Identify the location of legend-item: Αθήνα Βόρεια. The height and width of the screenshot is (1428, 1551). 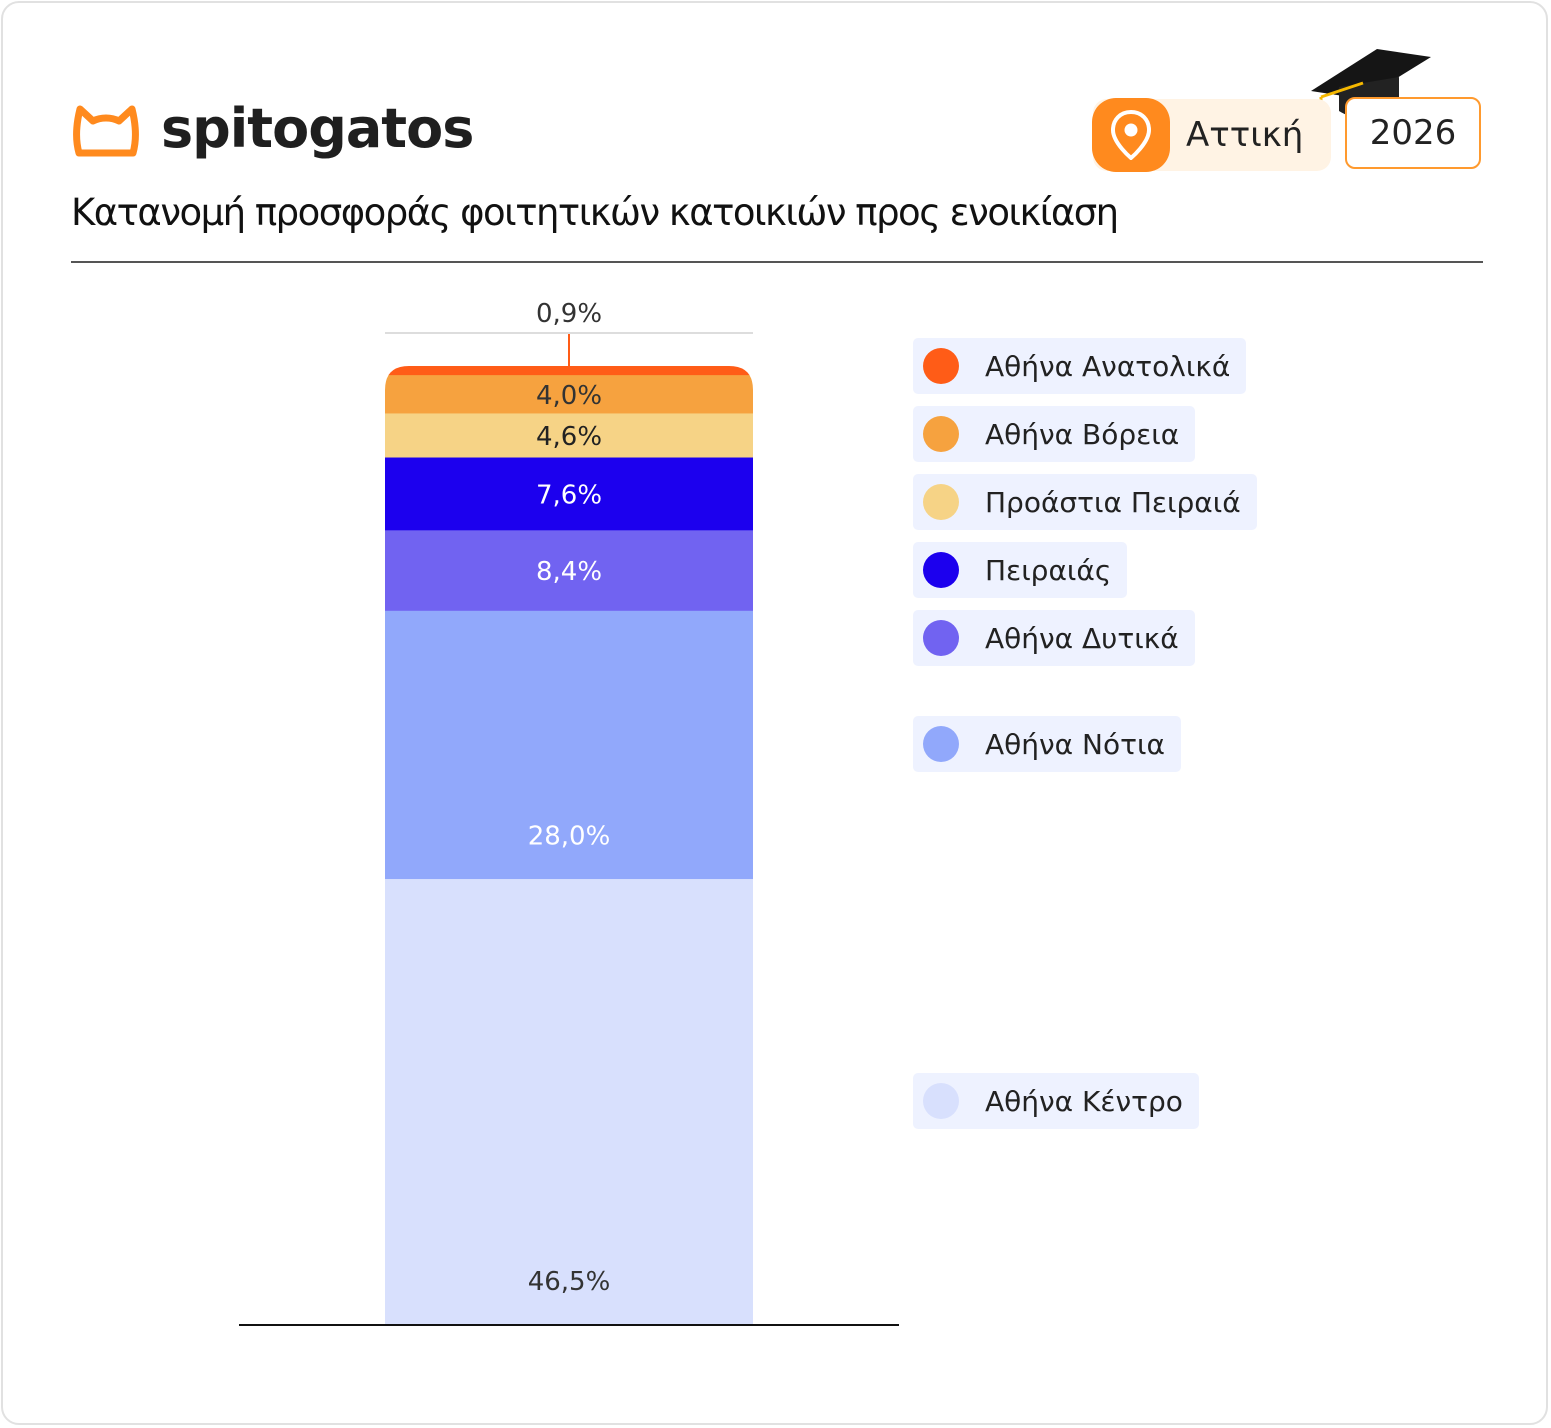
(1054, 434).